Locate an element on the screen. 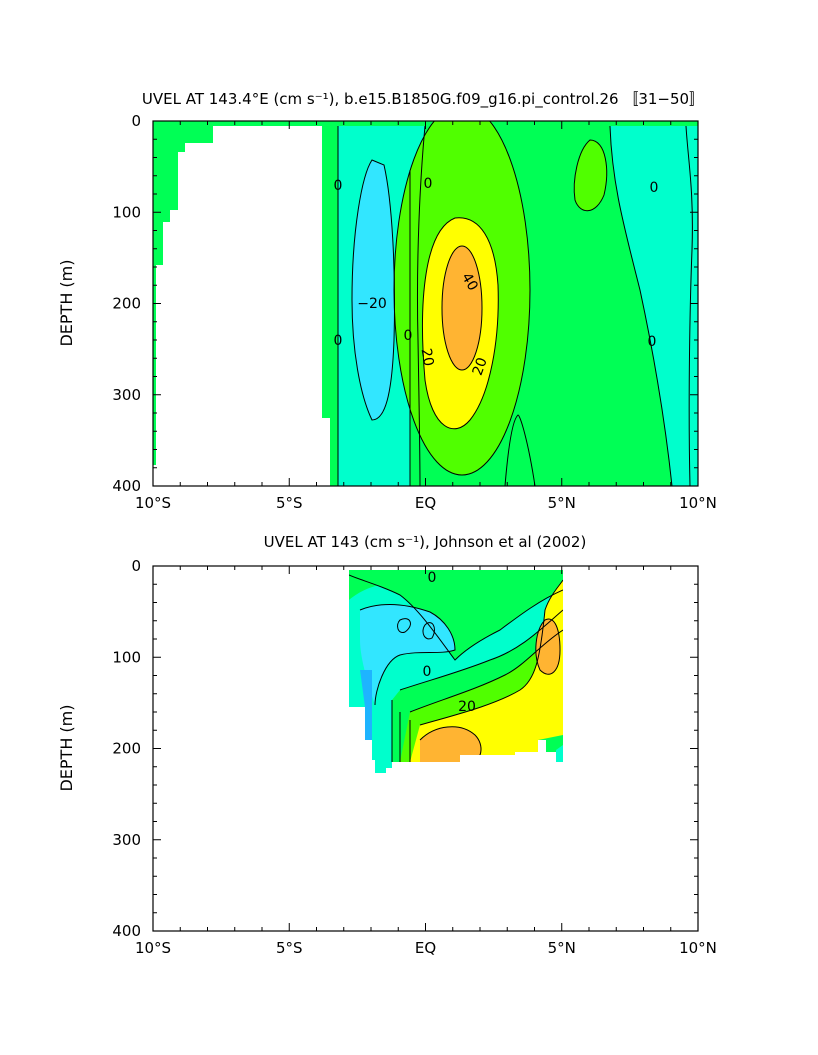 The height and width of the screenshot is (1055, 818). top-land-mask is located at coordinates (241, 306).